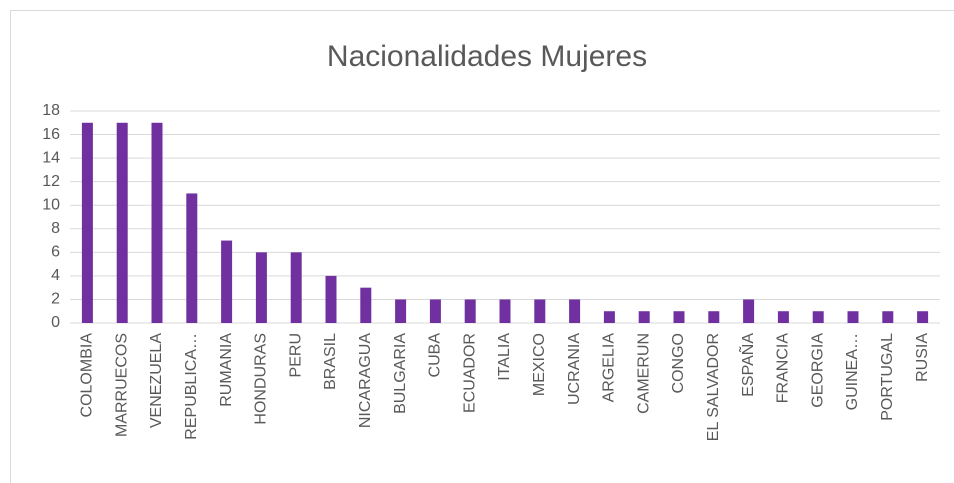 The height and width of the screenshot is (483, 954). Describe the element at coordinates (574, 369) in the screenshot. I see `x-tick-label: UCRANIA` at that location.